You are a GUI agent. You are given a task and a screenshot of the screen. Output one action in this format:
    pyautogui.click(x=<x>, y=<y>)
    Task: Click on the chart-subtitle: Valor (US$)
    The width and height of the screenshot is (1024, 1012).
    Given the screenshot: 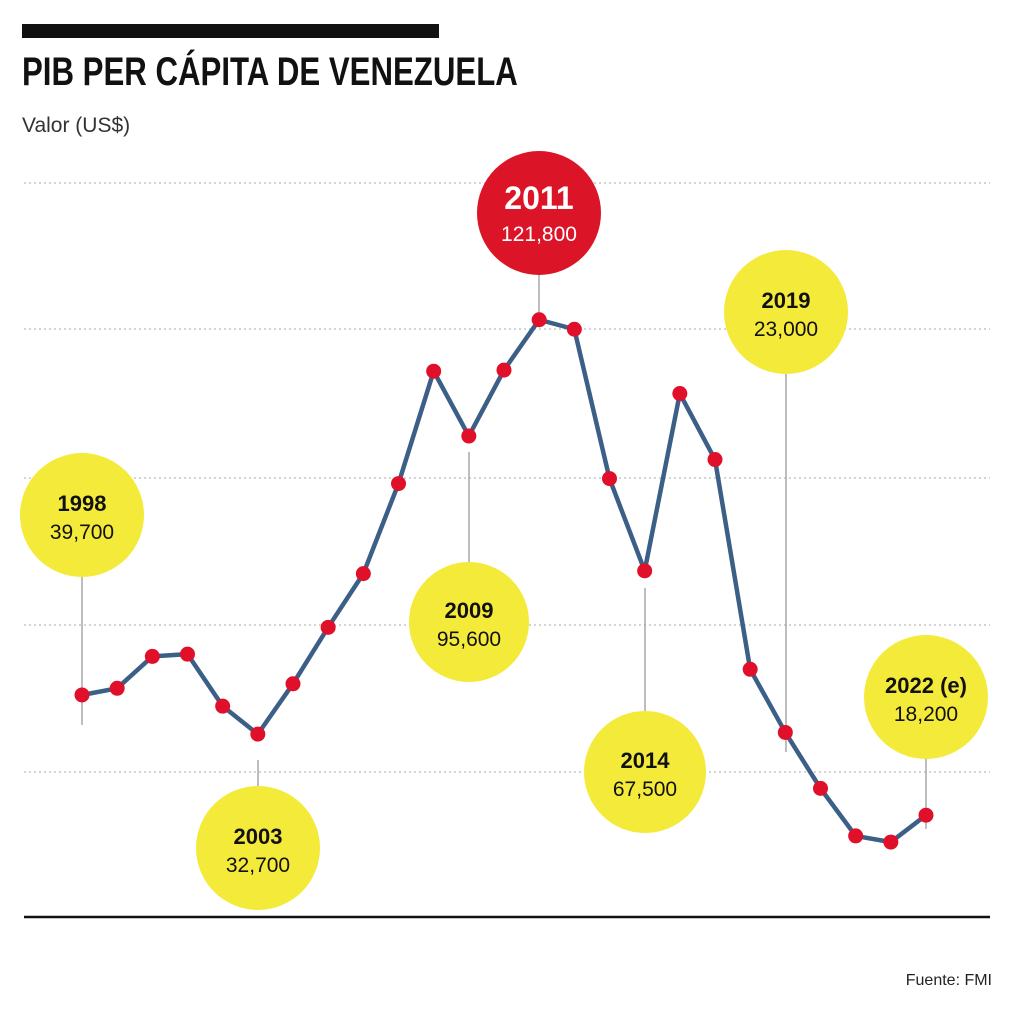 What is the action you would take?
    pyautogui.click(x=76, y=125)
    